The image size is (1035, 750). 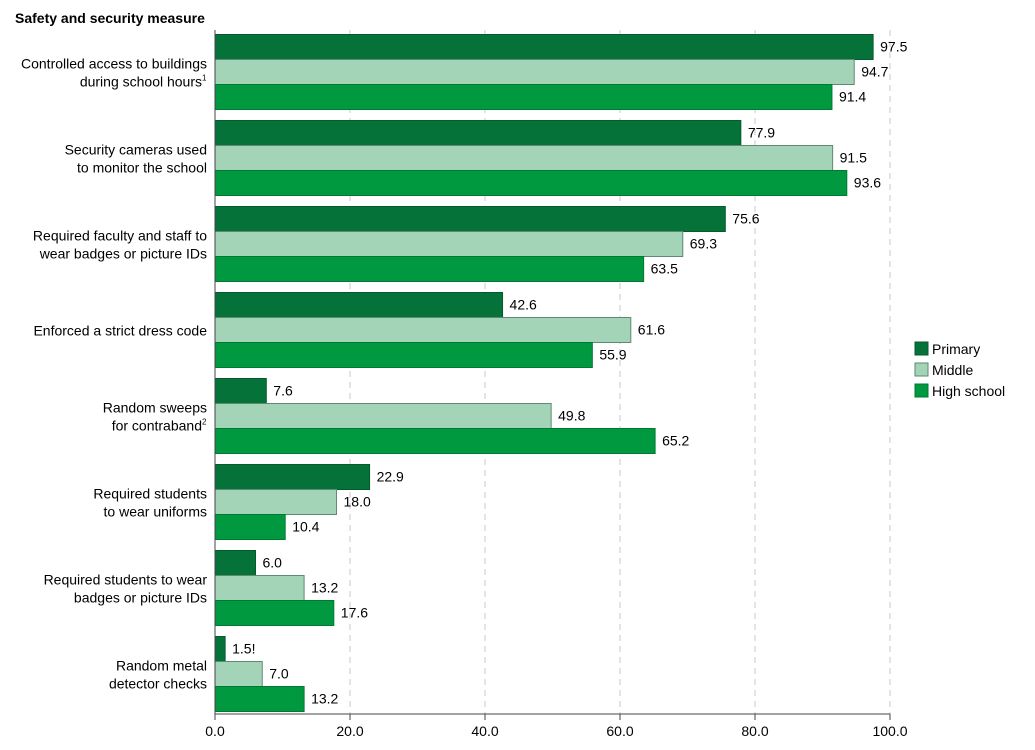 I want to click on data-label: 91.5, so click(x=853, y=158).